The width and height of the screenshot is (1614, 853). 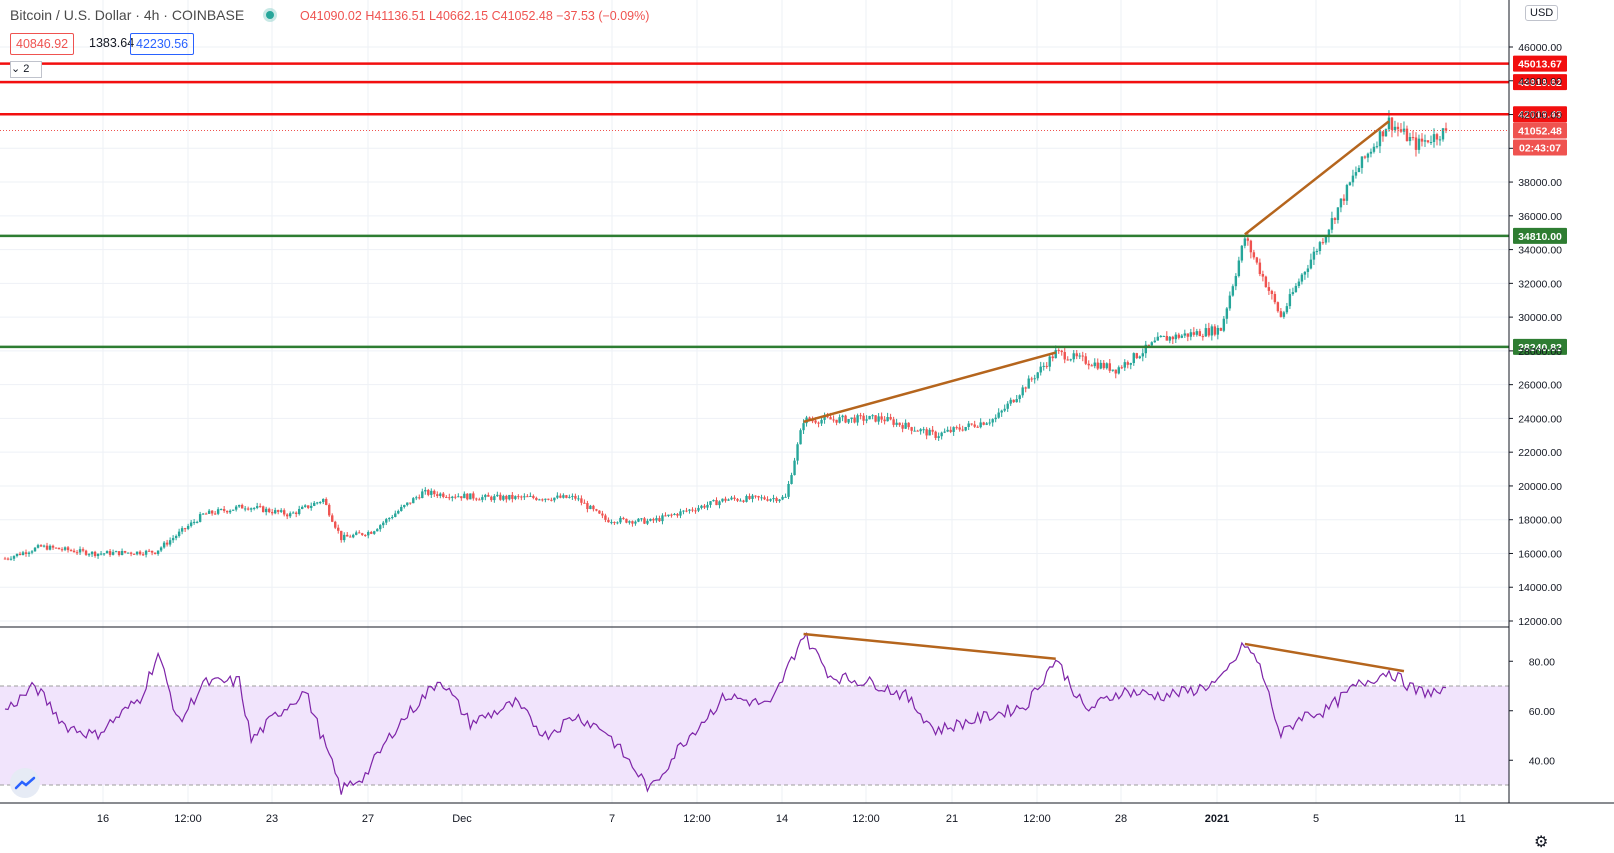 What do you see at coordinates (1316, 819) in the screenshot?
I see `time-axis-label: 5` at bounding box center [1316, 819].